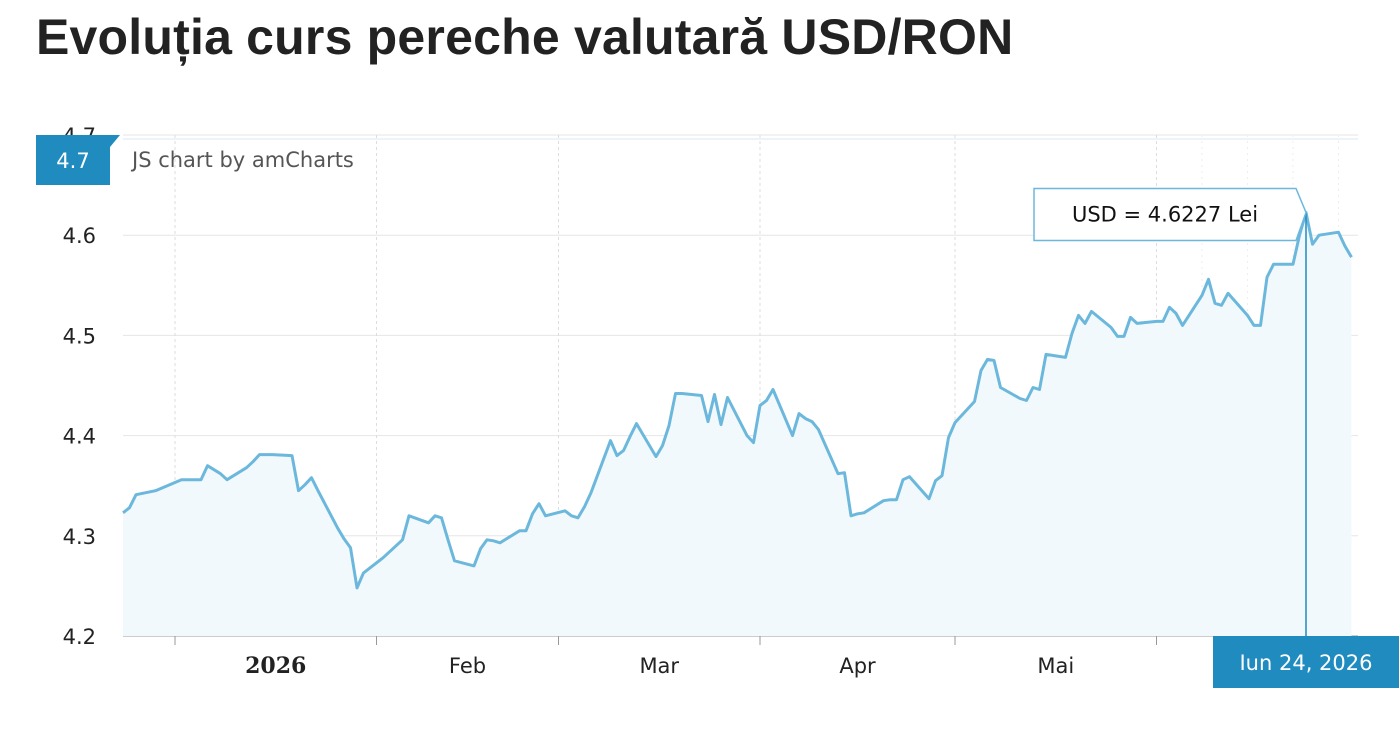 Image resolution: width=1400 pixels, height=733 pixels. I want to click on value-balloon-text: USD = 4.6227 Lei, so click(1165, 214).